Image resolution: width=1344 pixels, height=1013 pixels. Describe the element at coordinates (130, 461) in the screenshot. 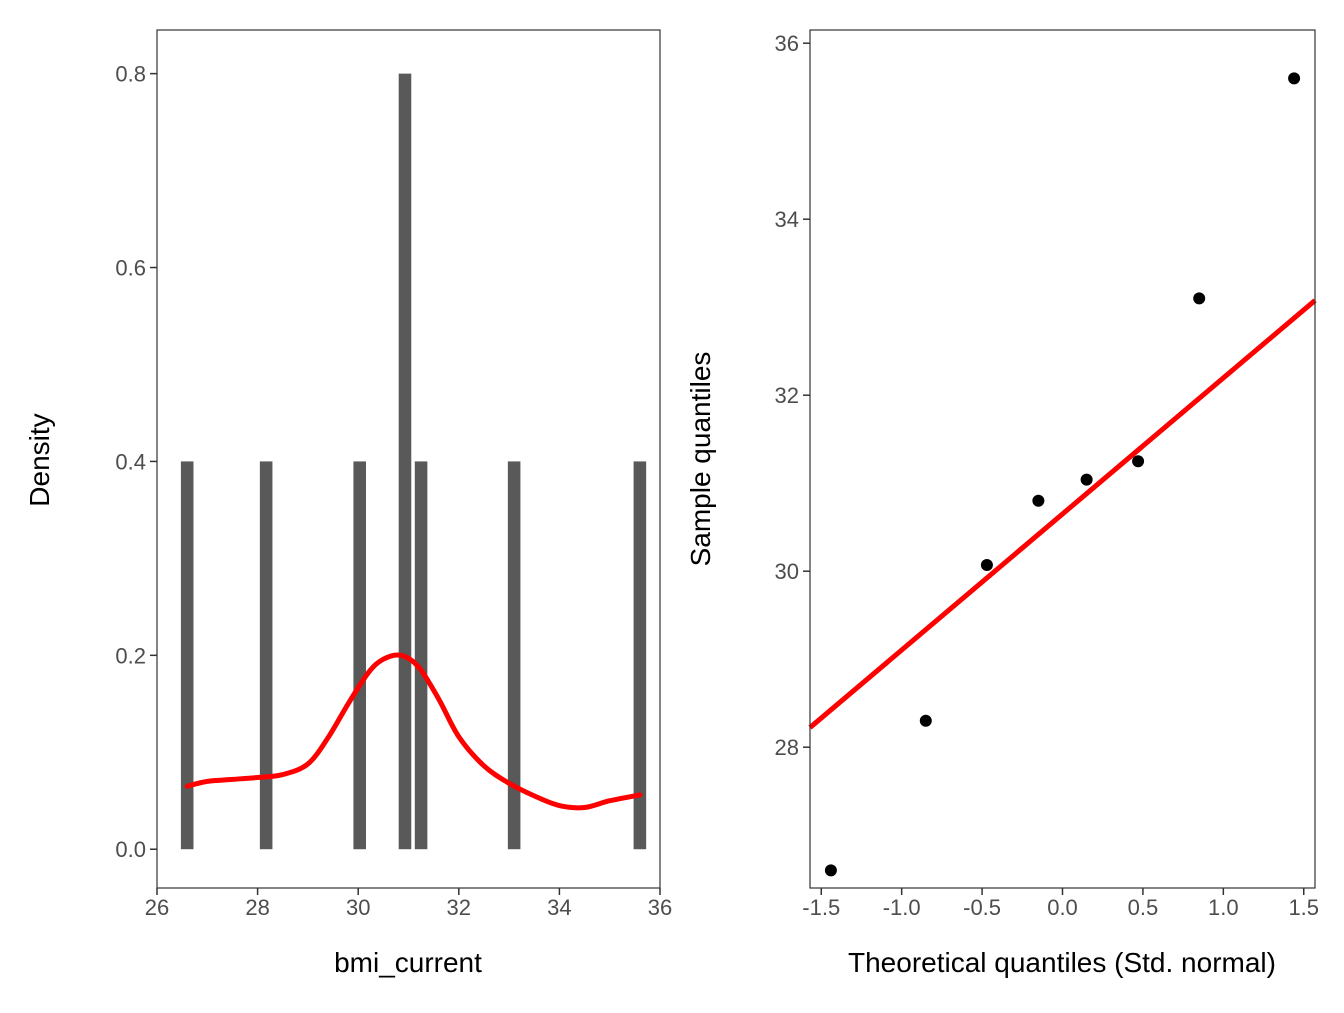

I see `histogram-y-tick-label: 0.4` at that location.